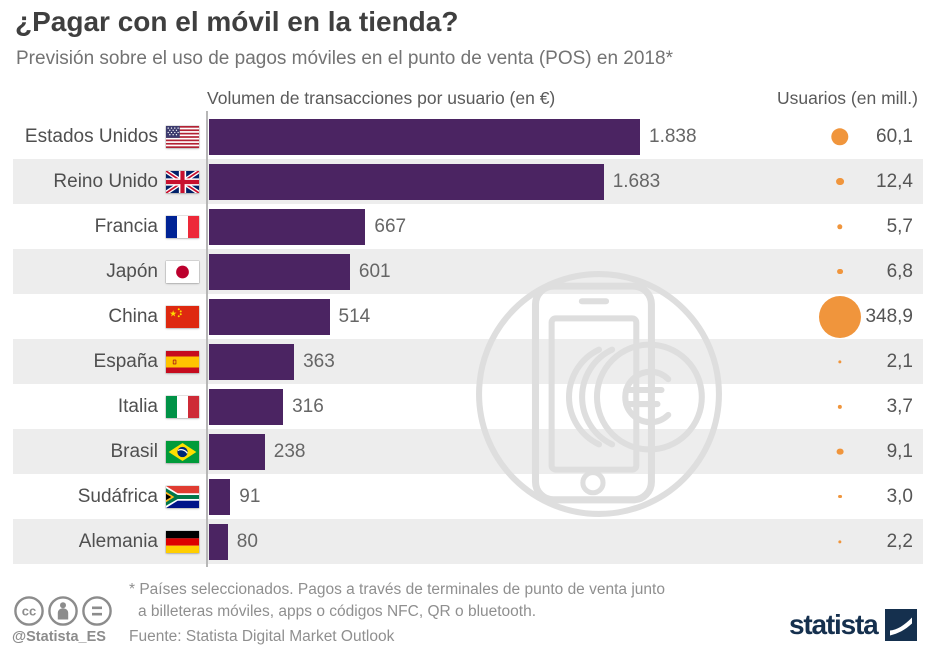 The image size is (940, 657). I want to click on bar-cell: 1.683, so click(561, 181).